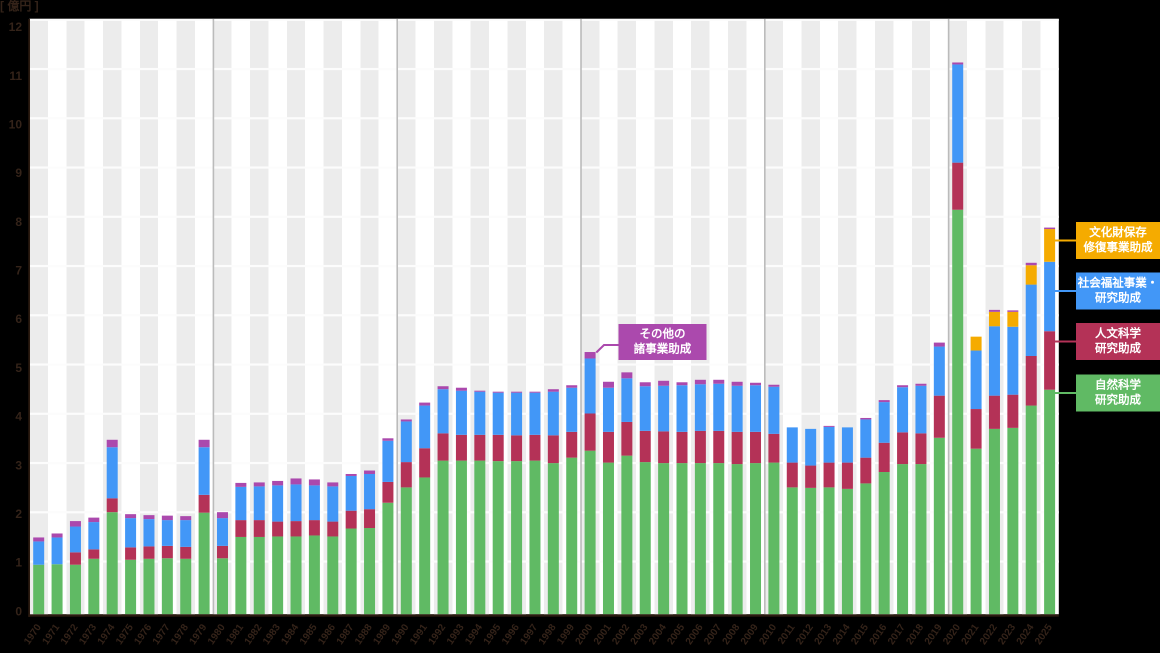  Describe the element at coordinates (18, 465) in the screenshot. I see `svg-text: 3` at that location.